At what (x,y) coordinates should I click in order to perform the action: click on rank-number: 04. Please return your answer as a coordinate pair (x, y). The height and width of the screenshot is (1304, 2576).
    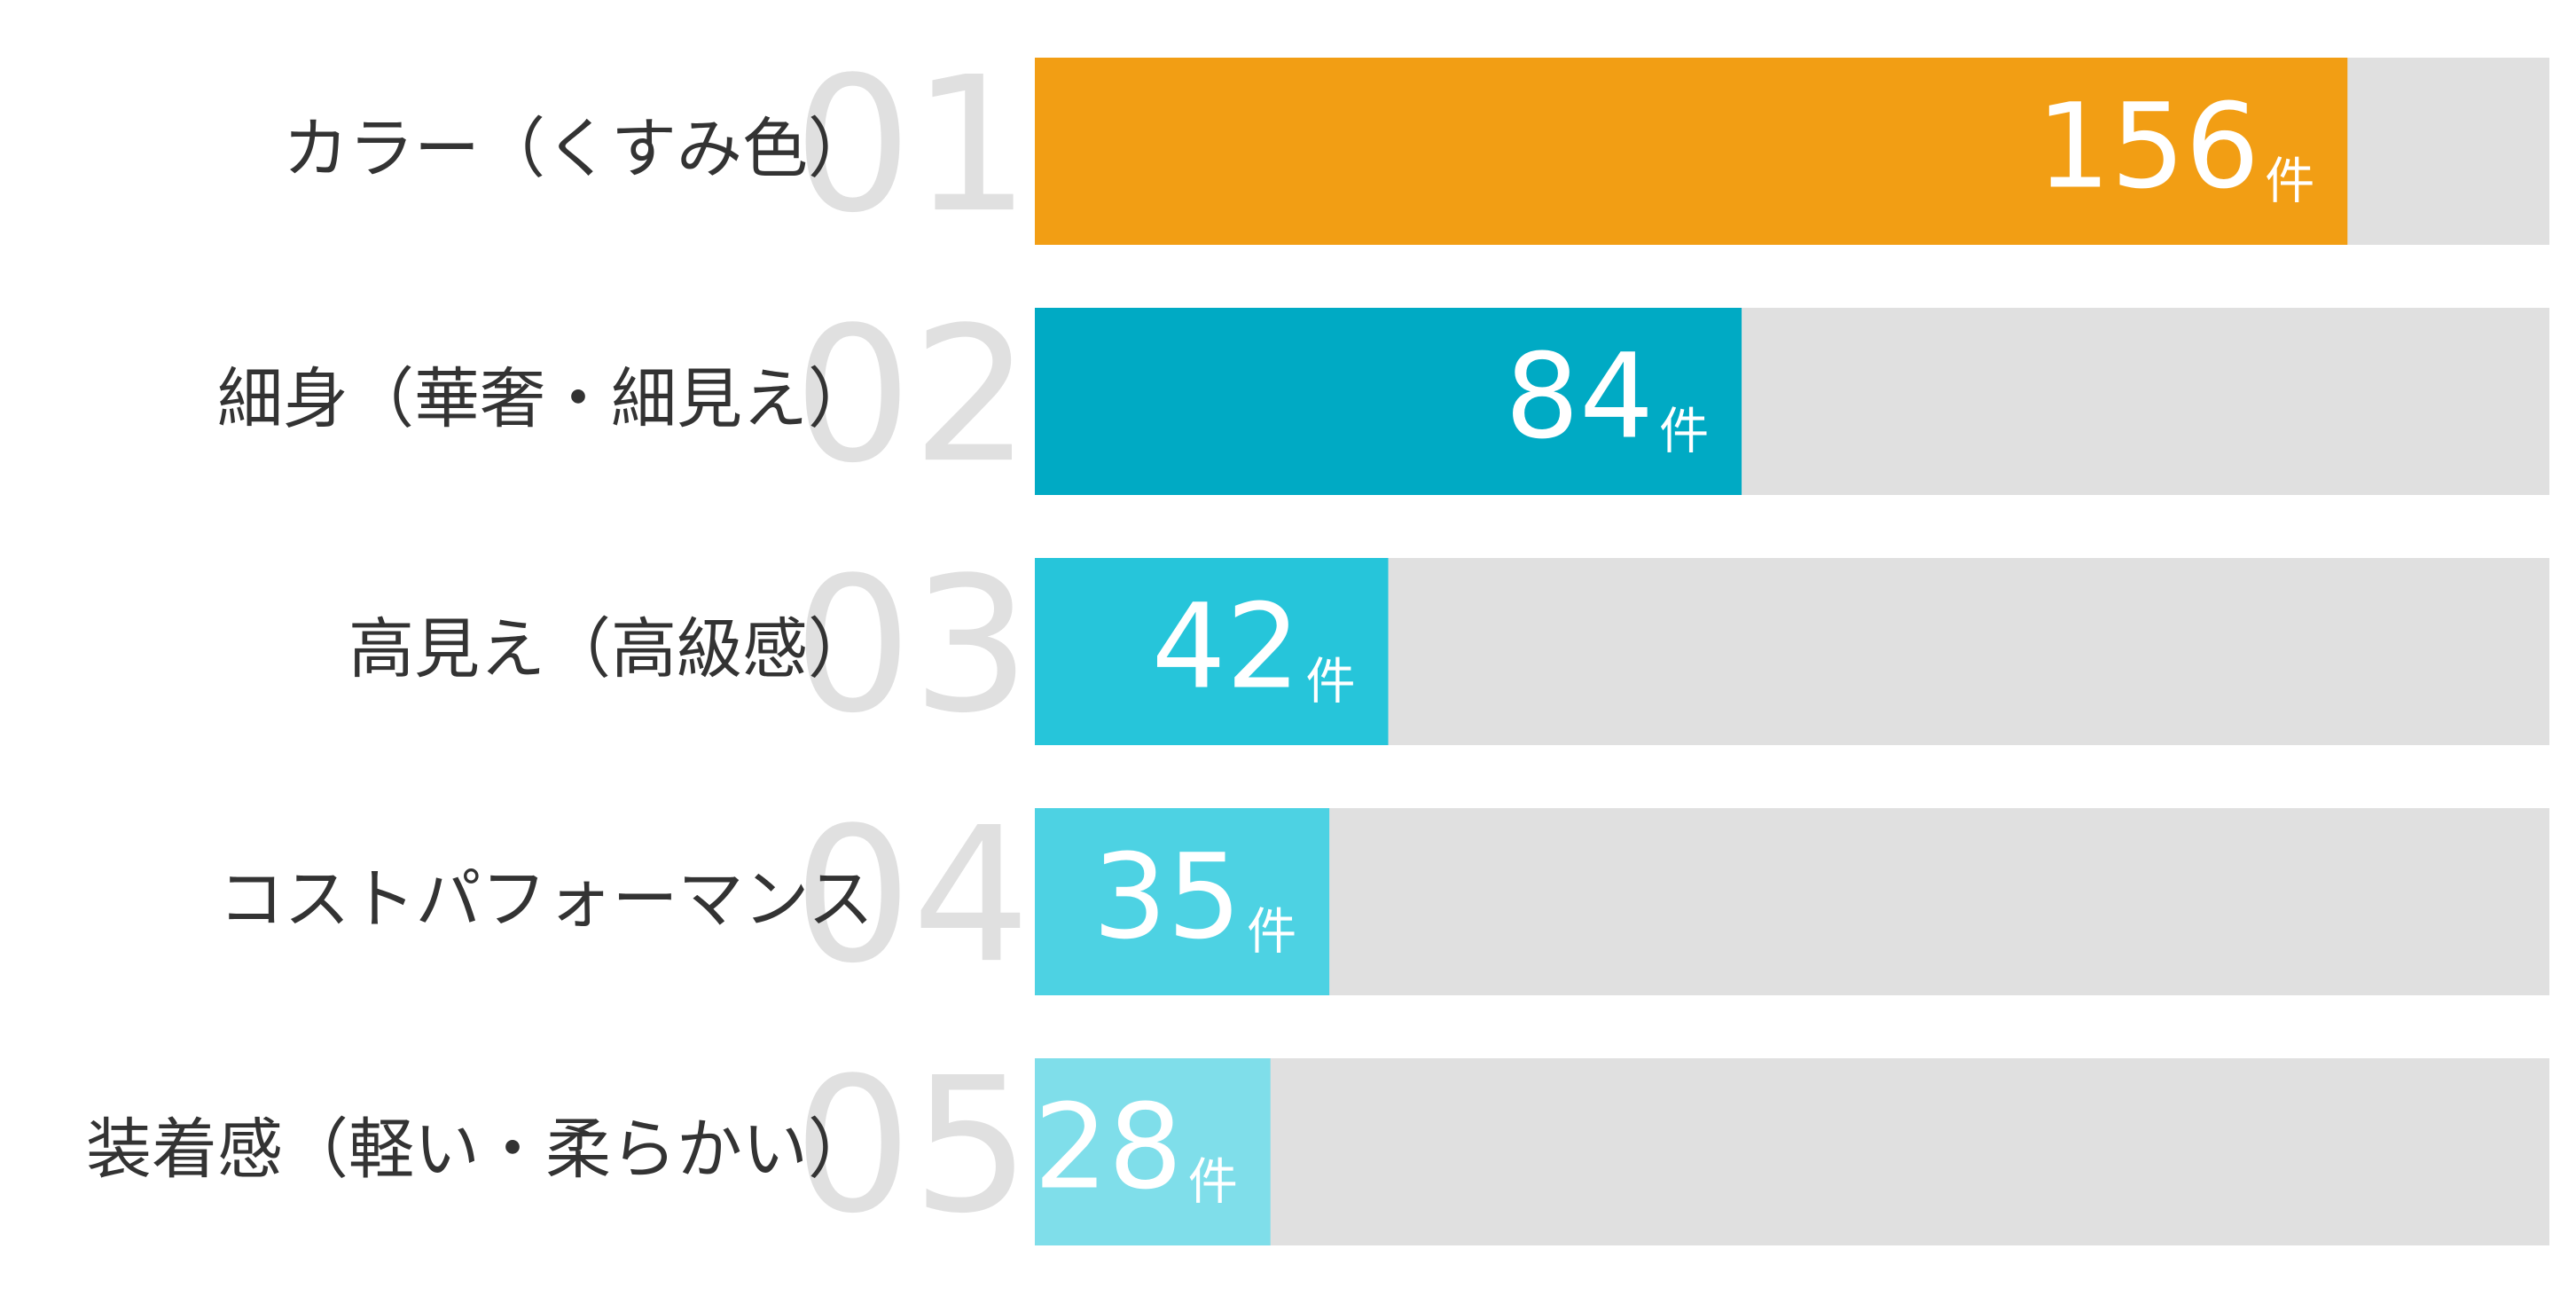
    Looking at the image, I should click on (912, 896).